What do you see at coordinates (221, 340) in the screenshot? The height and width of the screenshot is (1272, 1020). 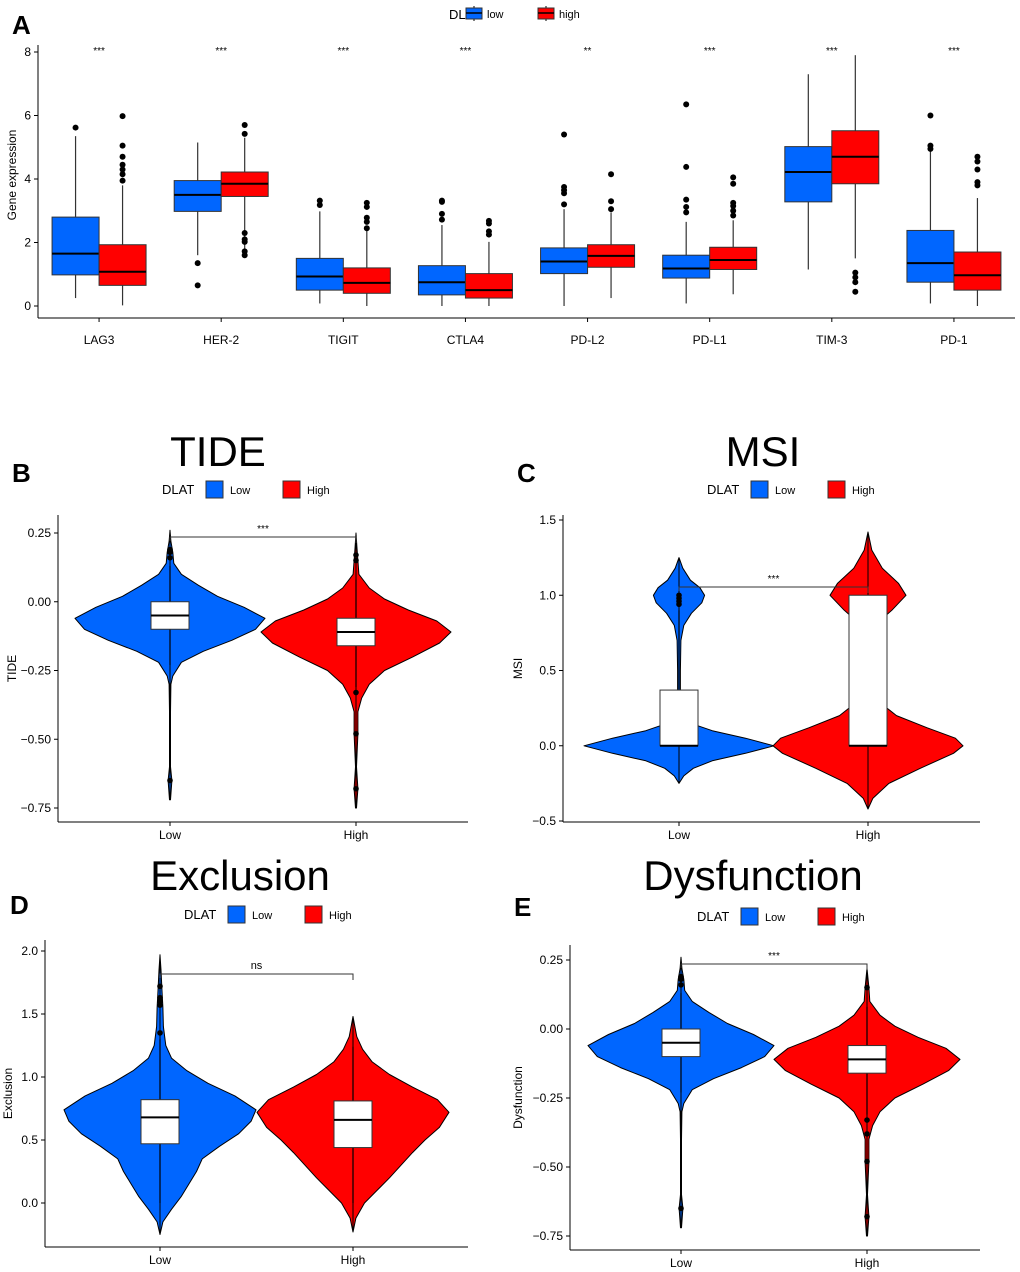 I see `x-tick-label: HER-2` at bounding box center [221, 340].